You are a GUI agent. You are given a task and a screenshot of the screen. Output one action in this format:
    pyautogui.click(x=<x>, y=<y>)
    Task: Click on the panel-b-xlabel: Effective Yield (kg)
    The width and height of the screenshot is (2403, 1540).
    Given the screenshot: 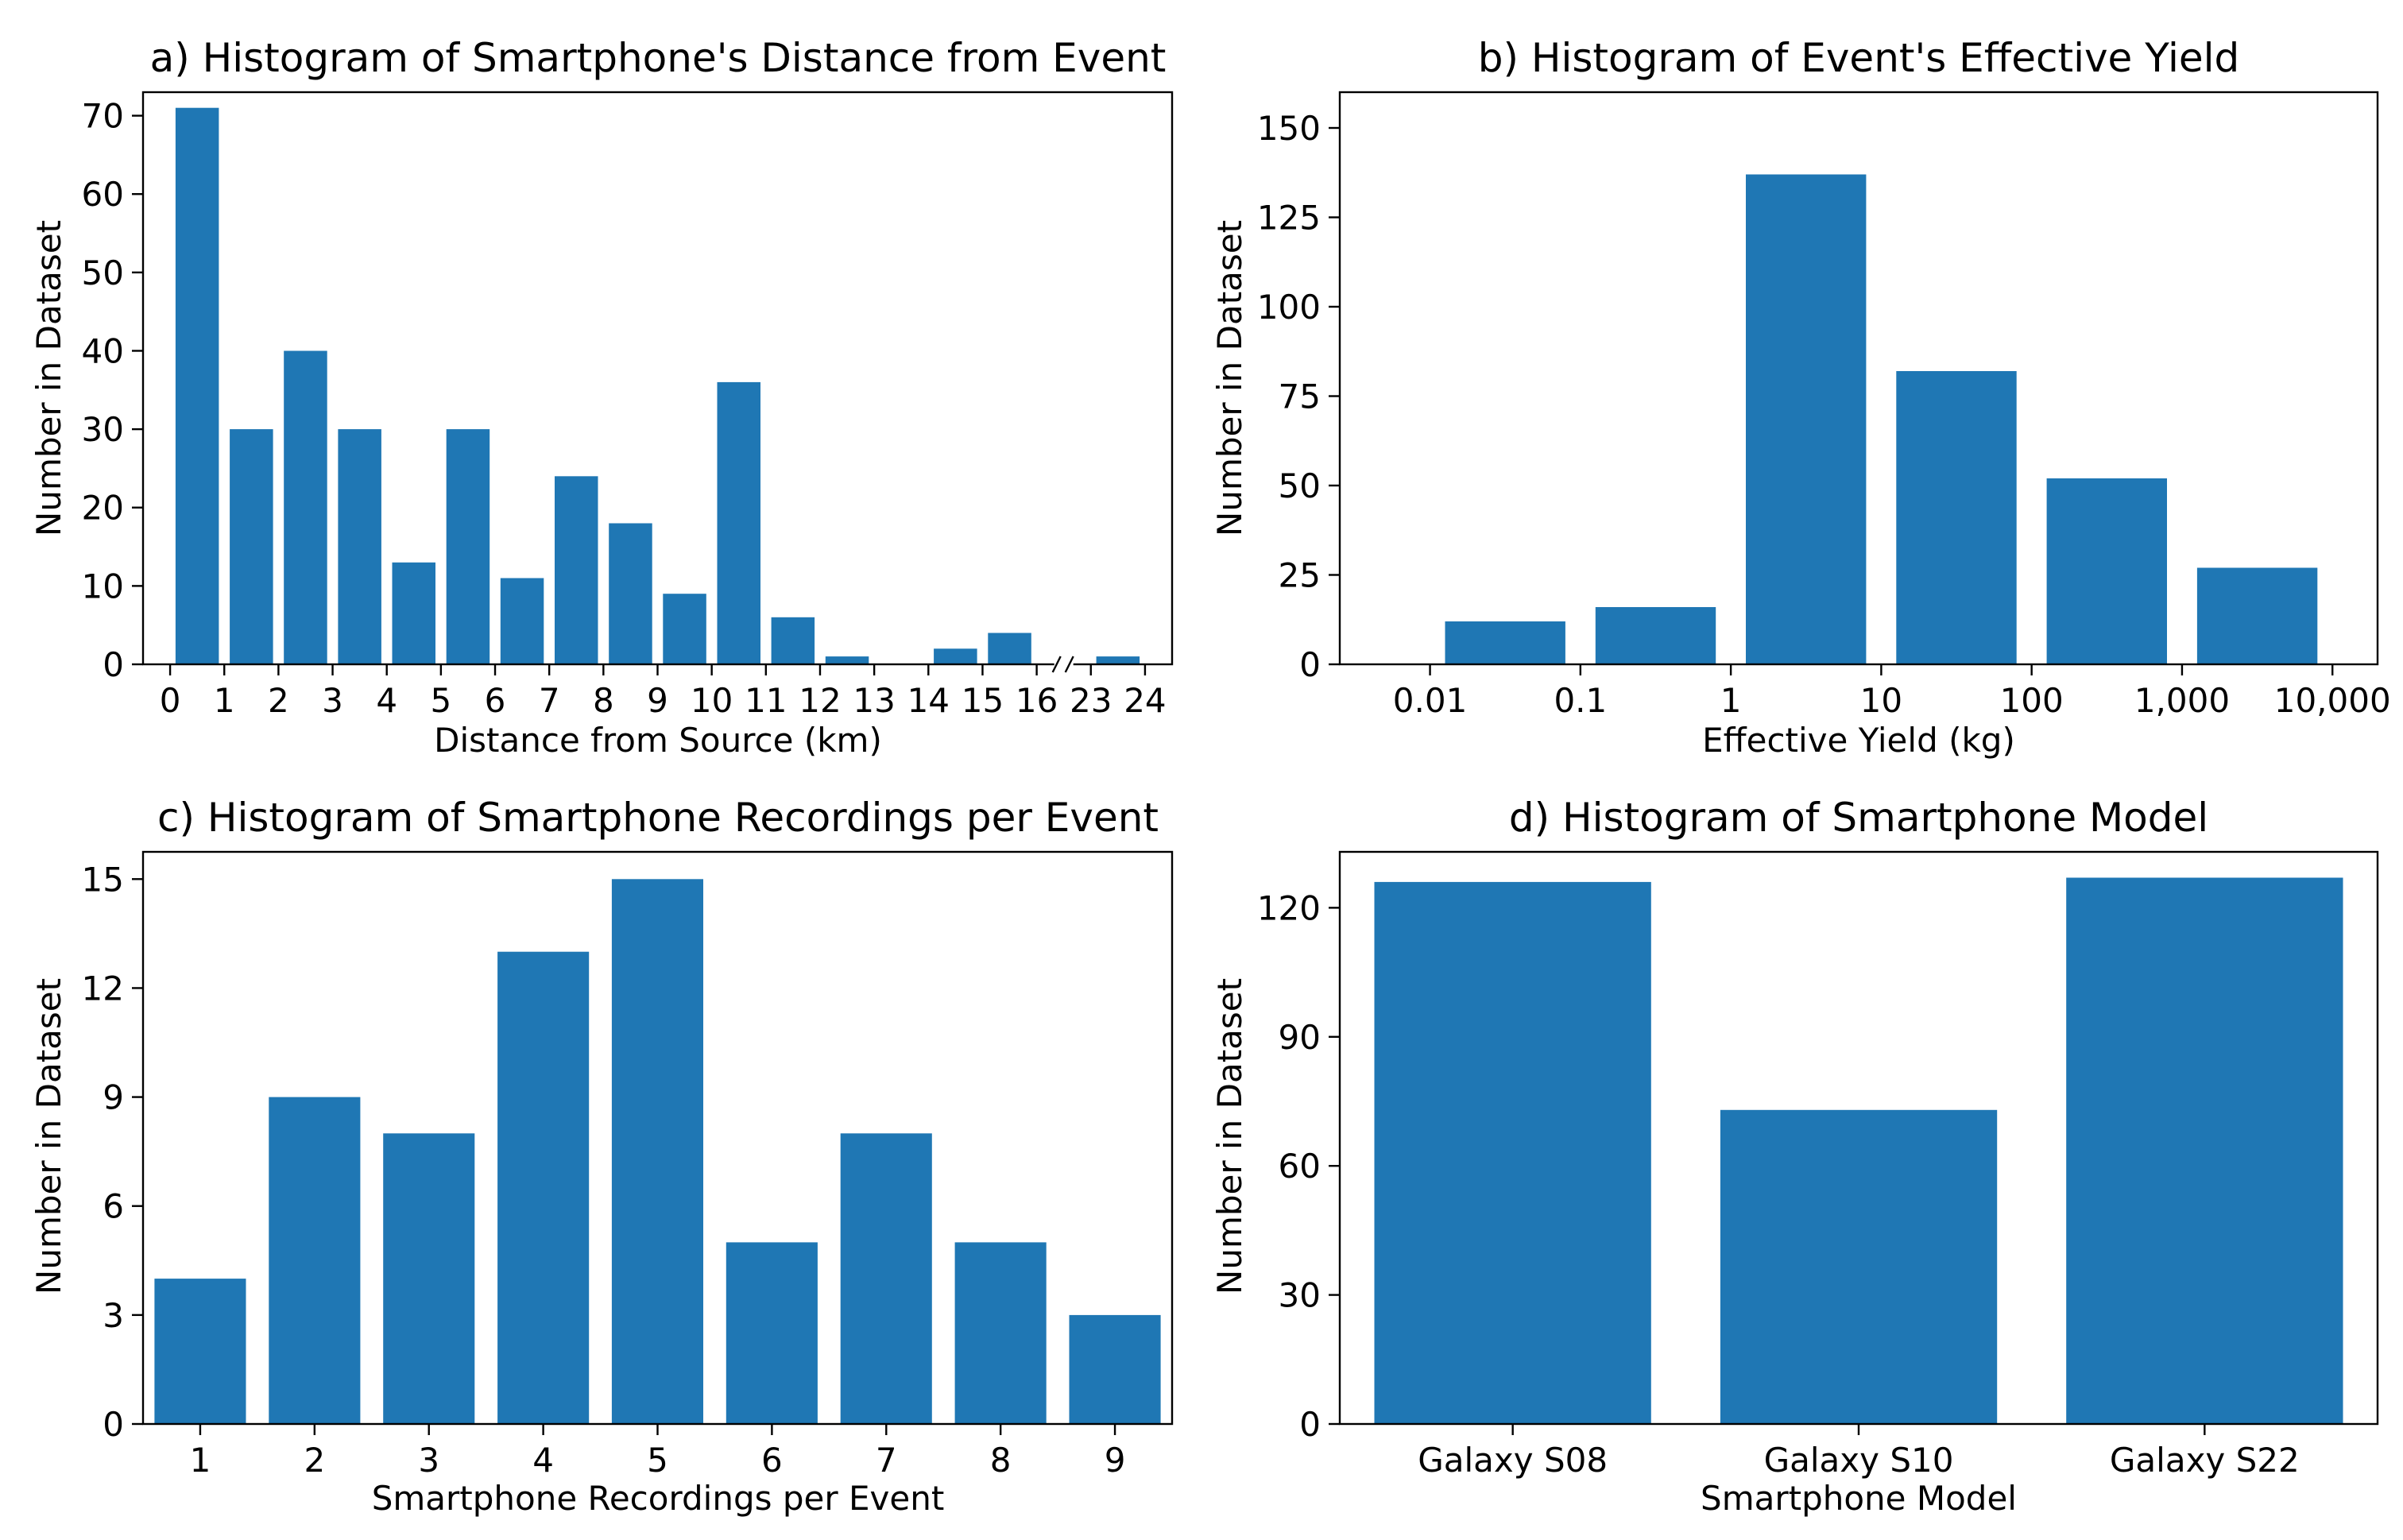 What is the action you would take?
    pyautogui.click(x=1858, y=741)
    